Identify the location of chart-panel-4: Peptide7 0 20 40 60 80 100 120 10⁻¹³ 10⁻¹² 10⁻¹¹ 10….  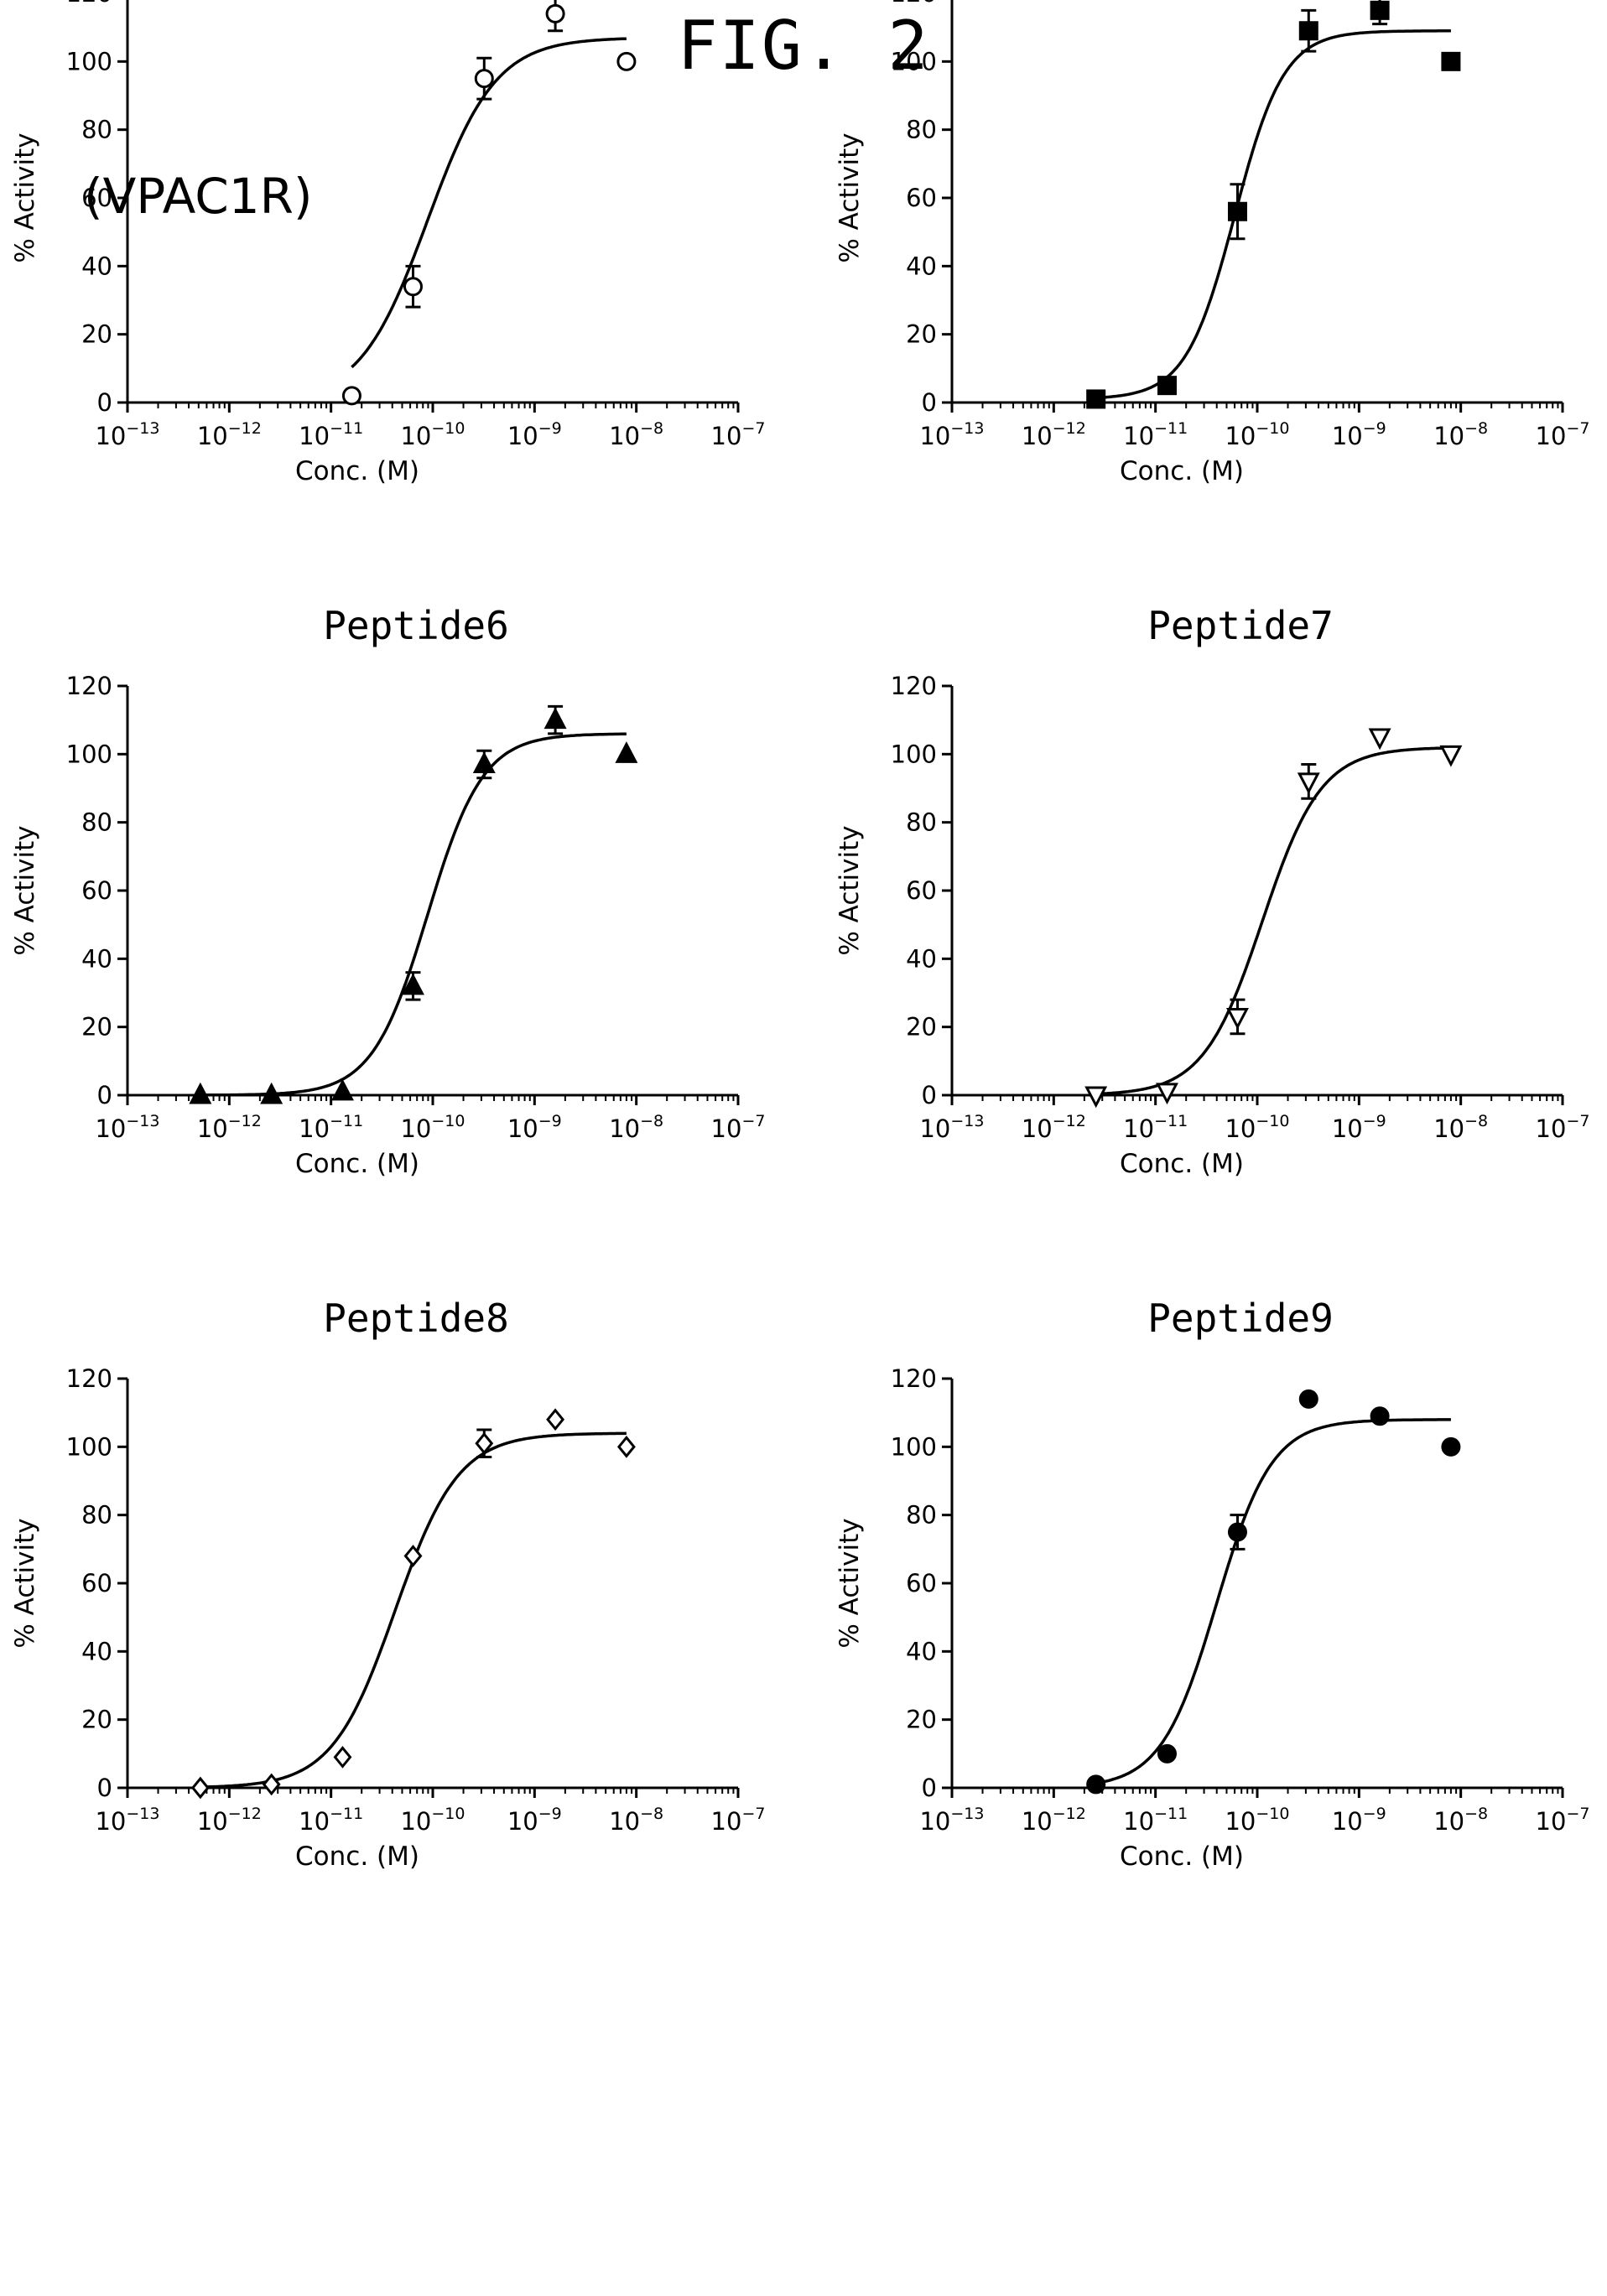
(1212, 891).